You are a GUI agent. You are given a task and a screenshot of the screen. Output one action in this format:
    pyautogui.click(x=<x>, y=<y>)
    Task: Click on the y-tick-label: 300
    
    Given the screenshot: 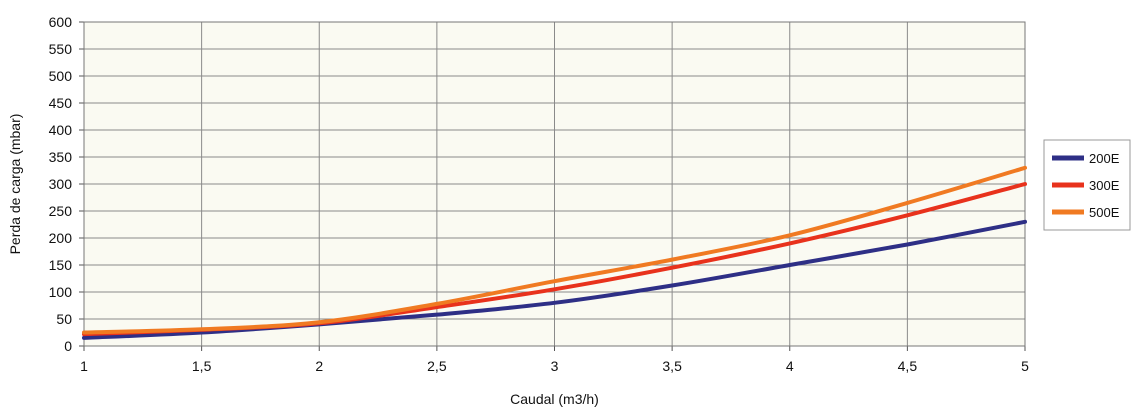 What is the action you would take?
    pyautogui.click(x=61, y=184)
    